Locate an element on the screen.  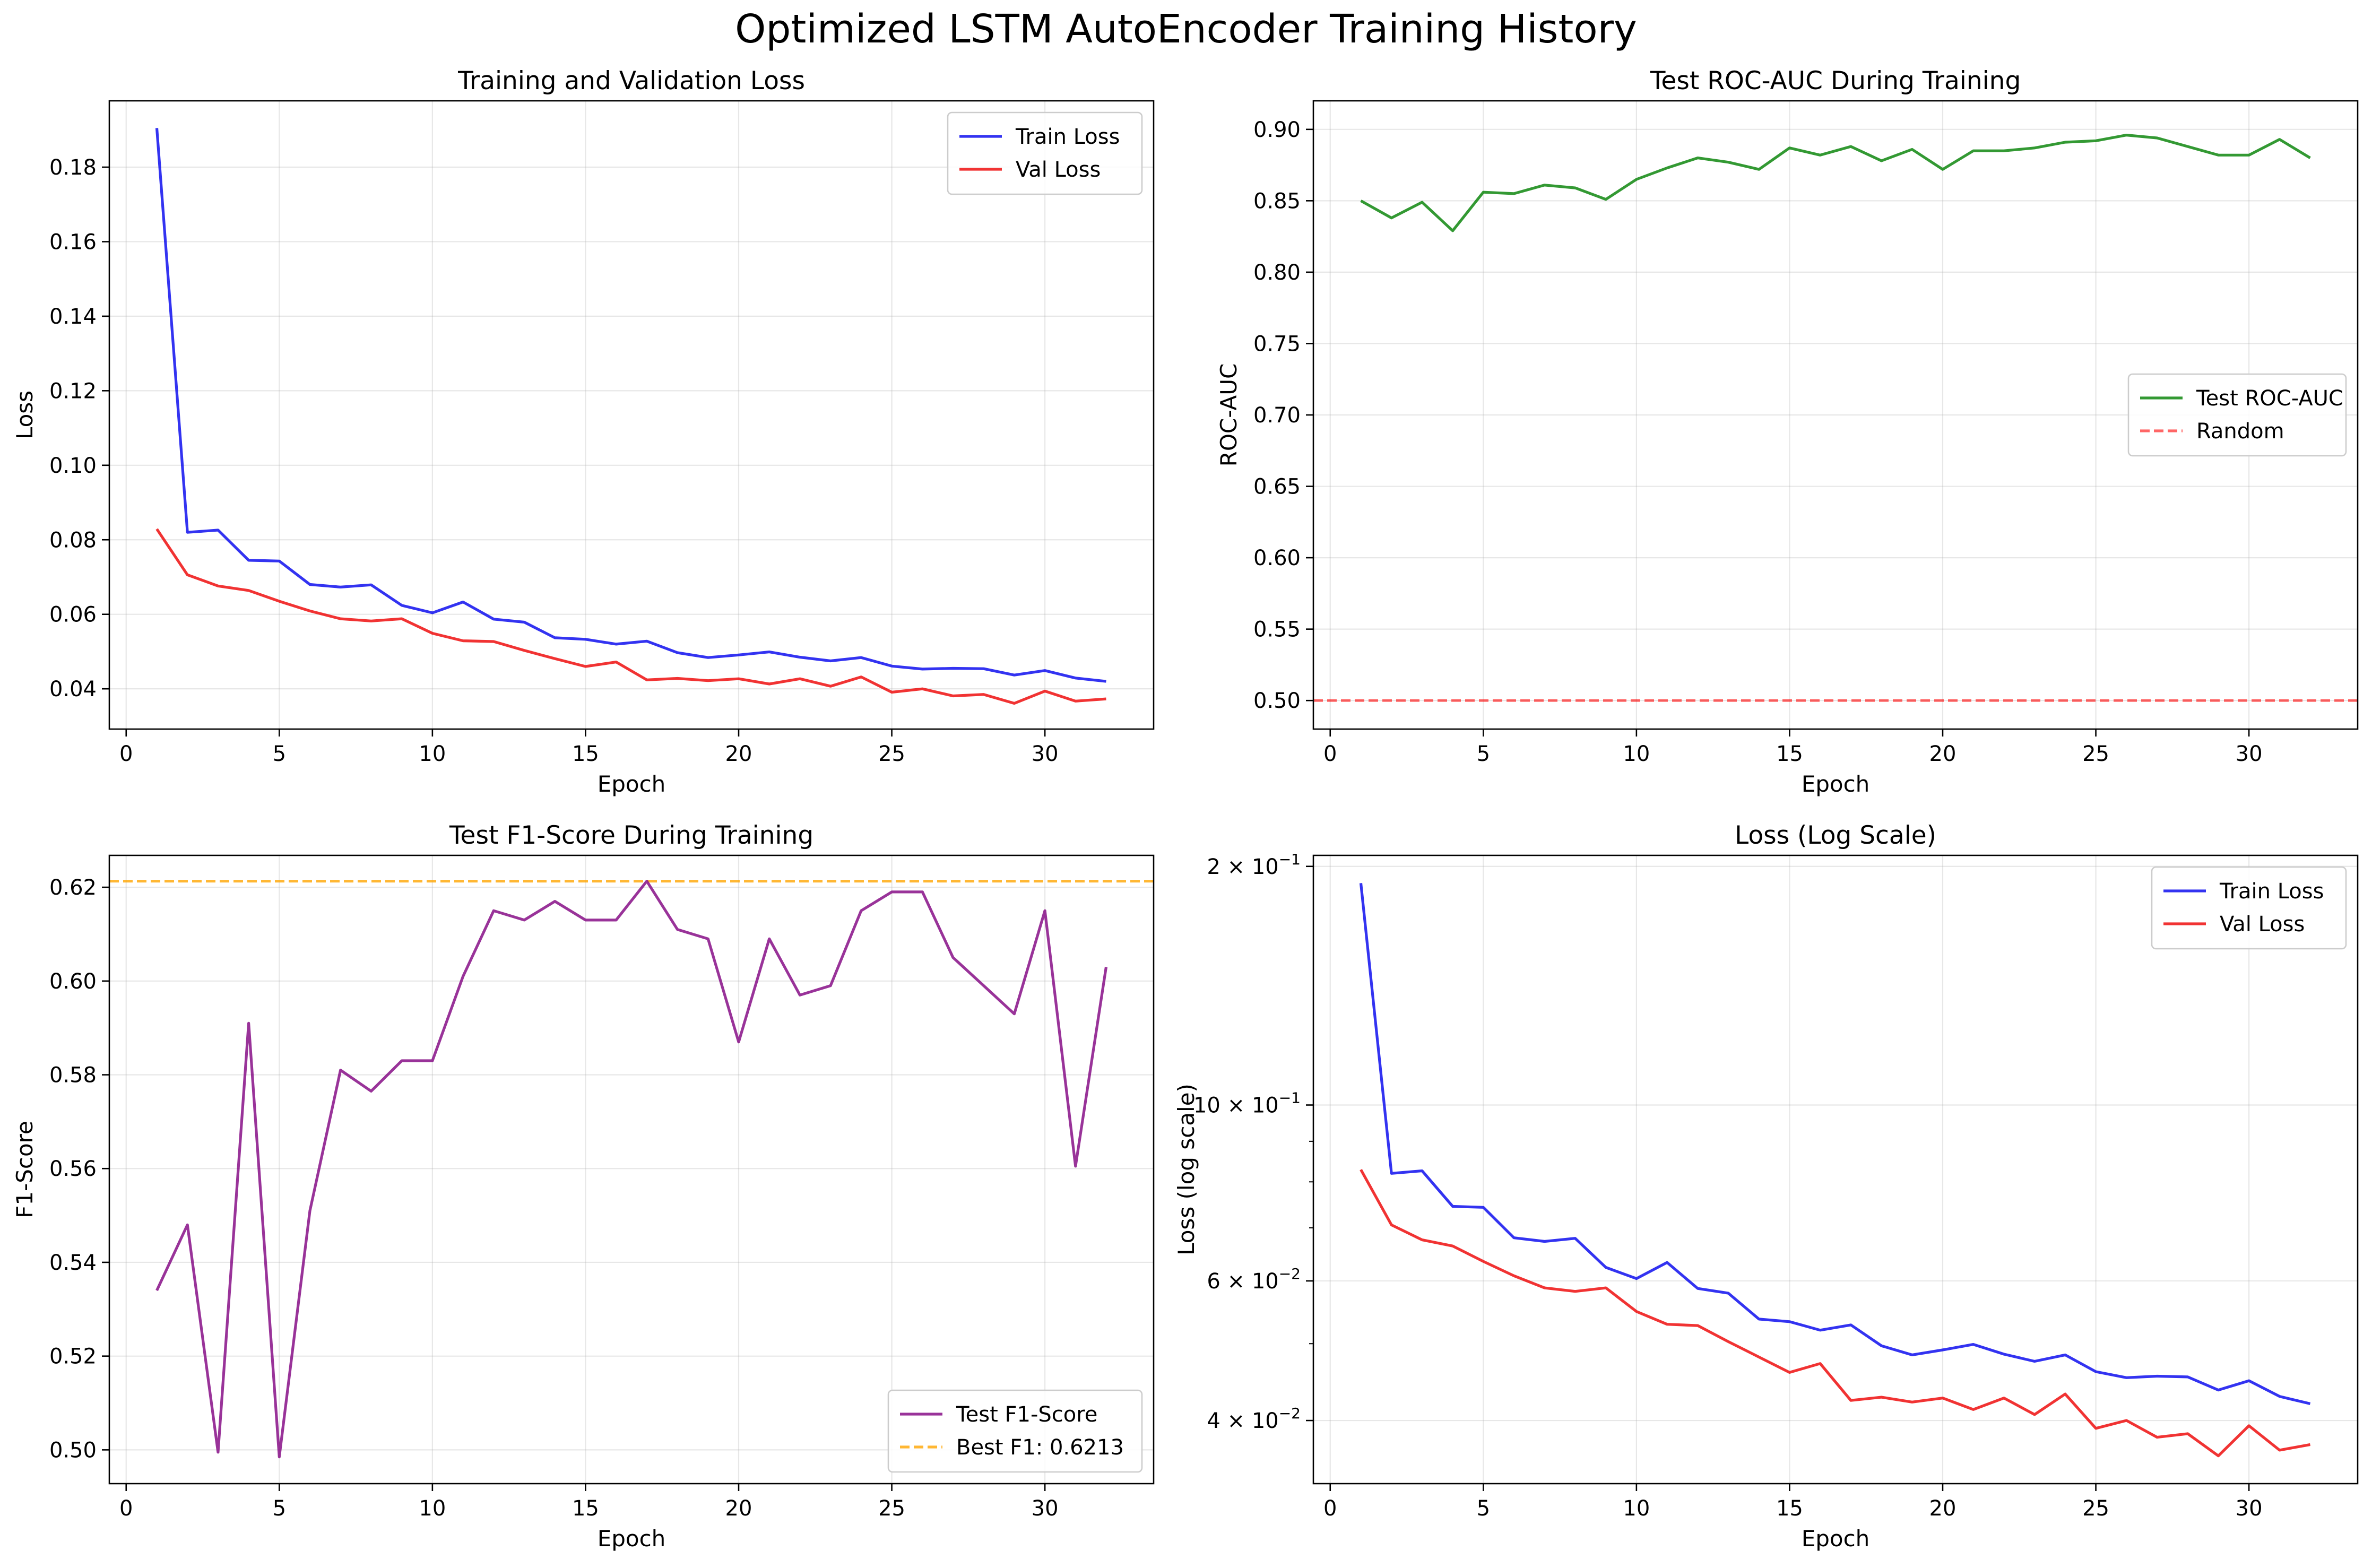
y-tick-label: 6 × 10⁻² is located at coordinates (1254, 1279).